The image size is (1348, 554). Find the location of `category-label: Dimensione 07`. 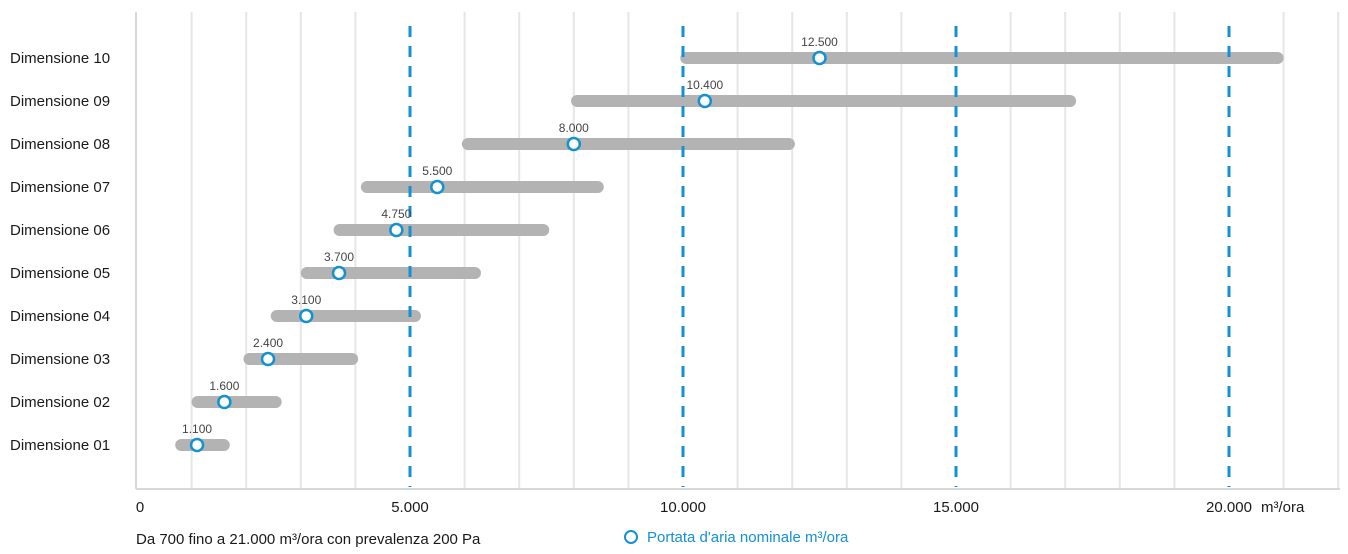

category-label: Dimensione 07 is located at coordinates (60, 187).